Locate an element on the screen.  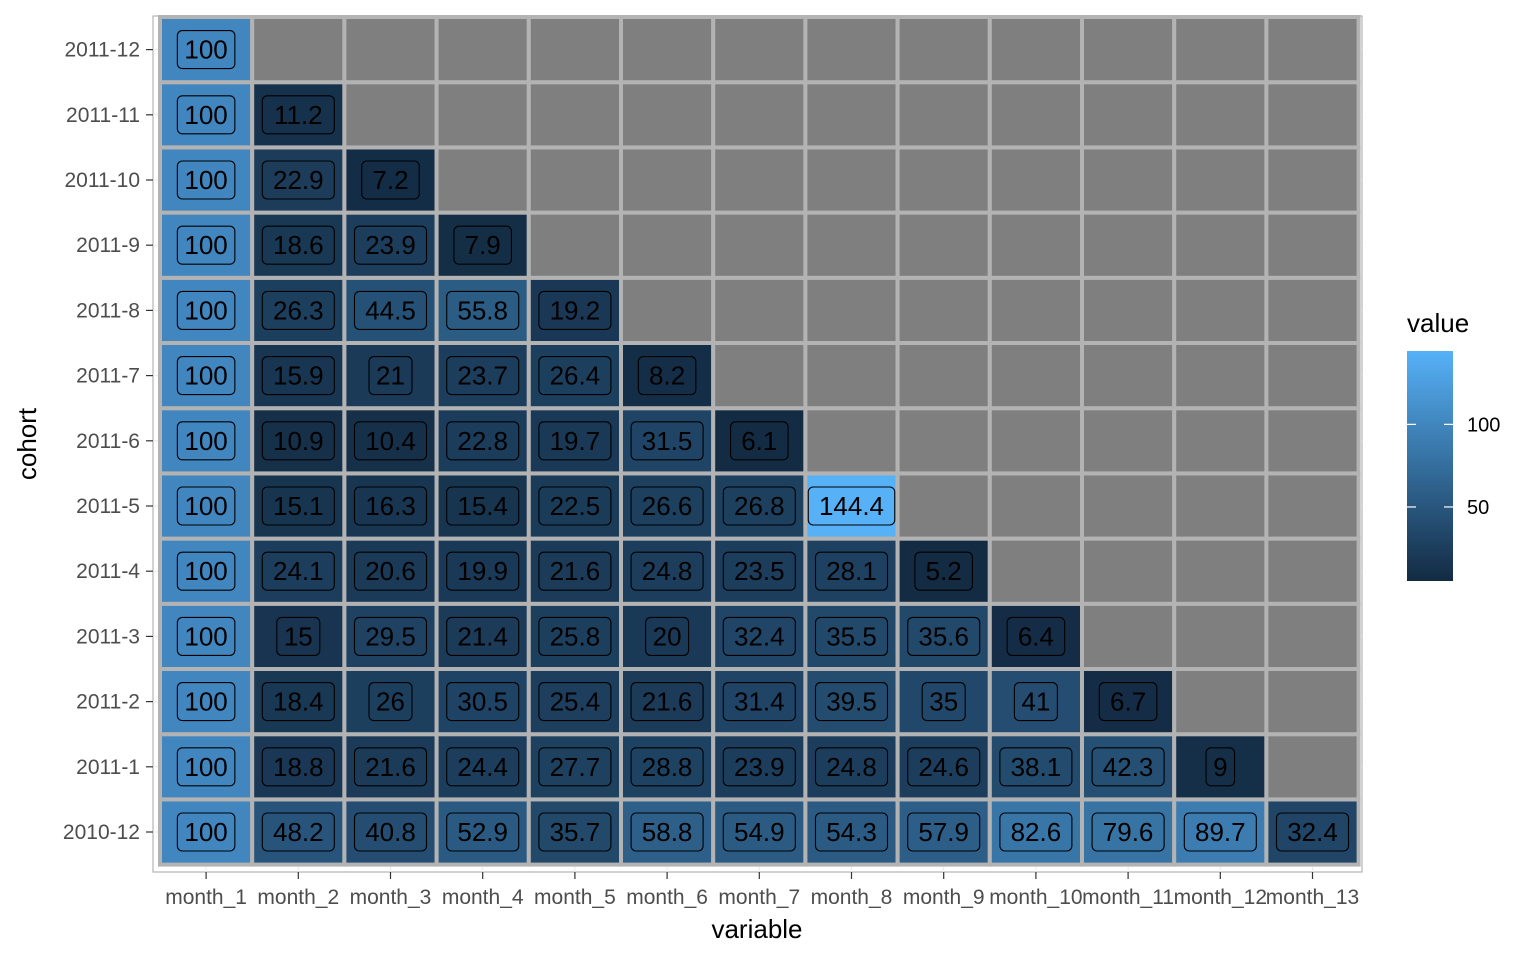
cell-value-label: 31.4 is located at coordinates (759, 702).